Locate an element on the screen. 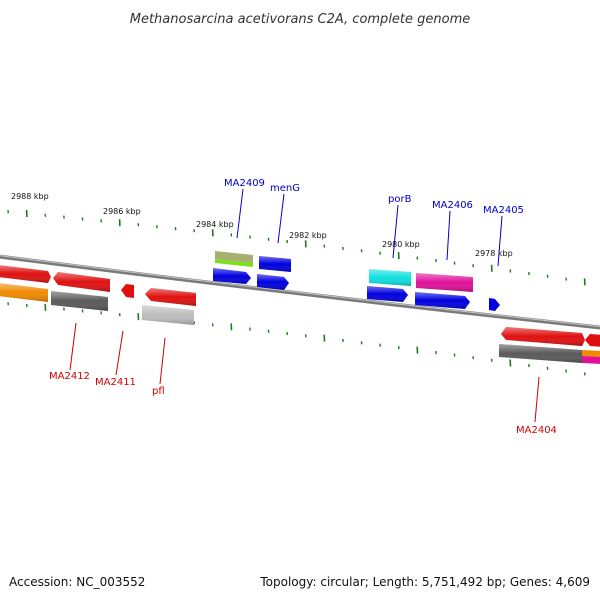  gene-ma2411-arrow is located at coordinates (127, 291).